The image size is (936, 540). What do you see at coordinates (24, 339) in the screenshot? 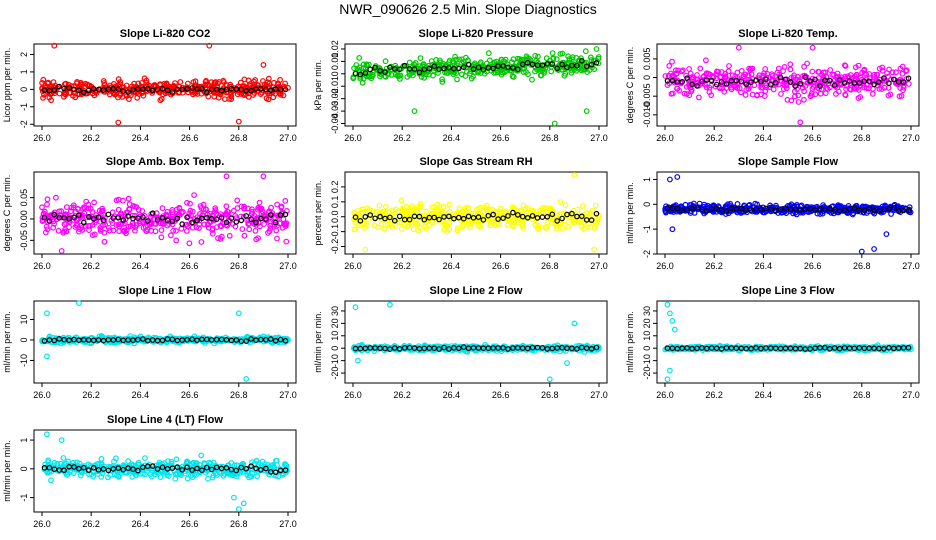
I see `y-tick-label: 0` at bounding box center [24, 339].